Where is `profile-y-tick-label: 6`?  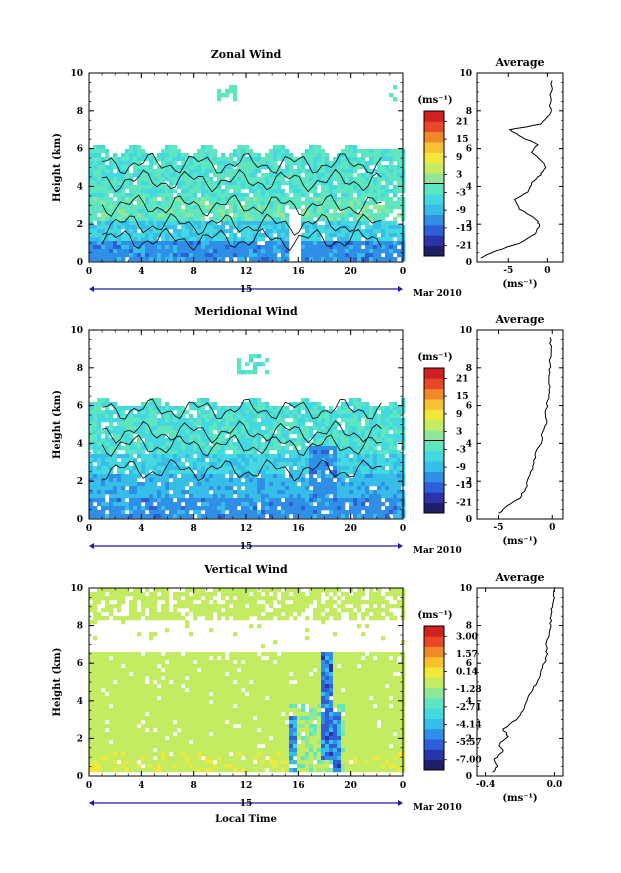
profile-y-tick-label: 6 is located at coordinates (469, 407).